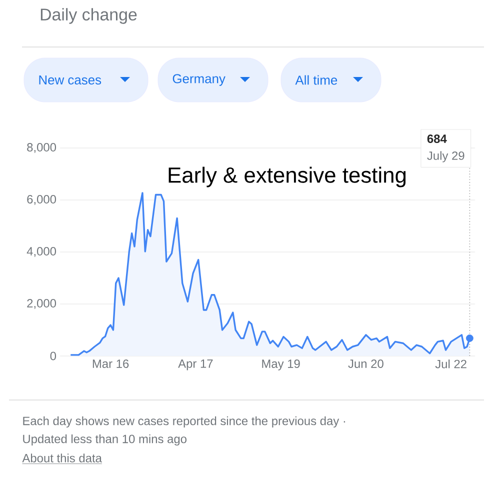 This screenshot has width=492, height=477. Describe the element at coordinates (70, 80) in the screenshot. I see `text: New cases` at that location.